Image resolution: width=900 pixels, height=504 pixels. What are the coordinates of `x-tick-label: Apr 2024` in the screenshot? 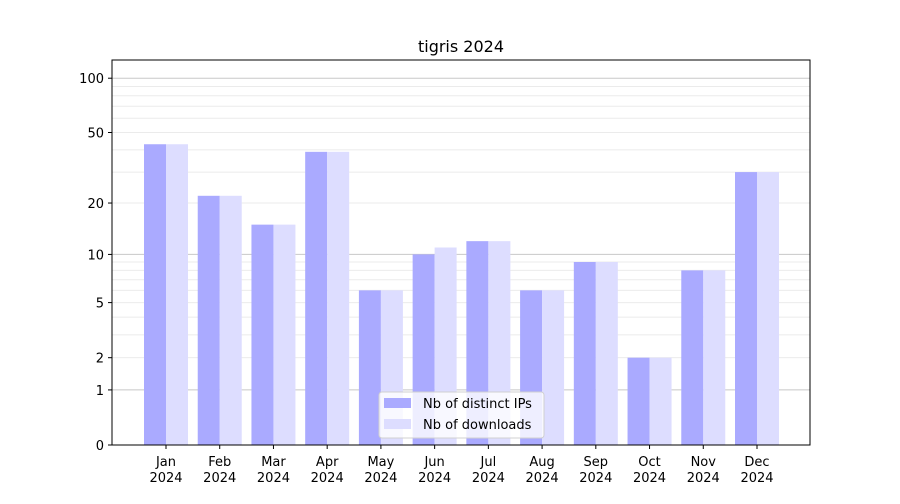 It's located at (327, 470).